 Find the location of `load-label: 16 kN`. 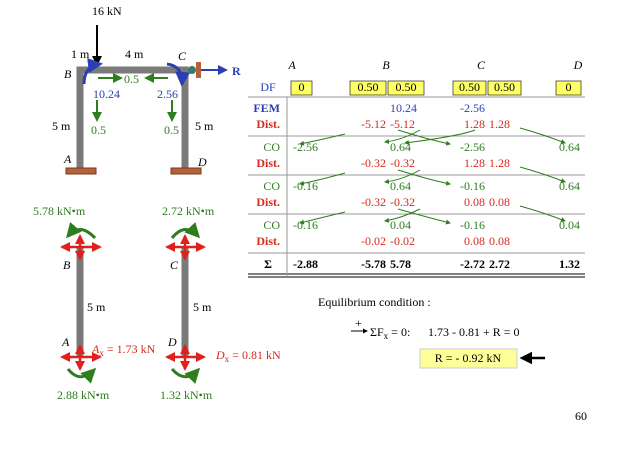

load-label: 16 kN is located at coordinates (107, 11).